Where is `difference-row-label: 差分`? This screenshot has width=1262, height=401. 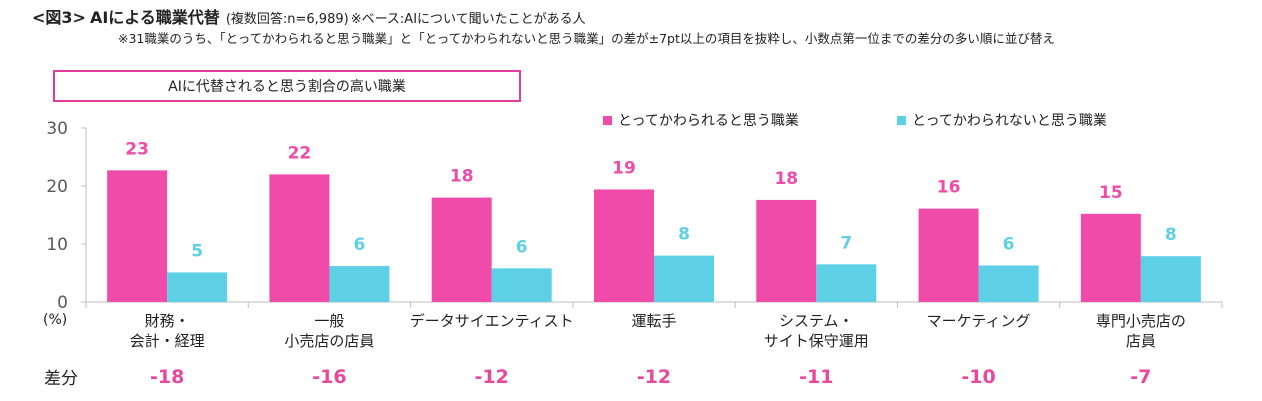 difference-row-label: 差分 is located at coordinates (61, 379).